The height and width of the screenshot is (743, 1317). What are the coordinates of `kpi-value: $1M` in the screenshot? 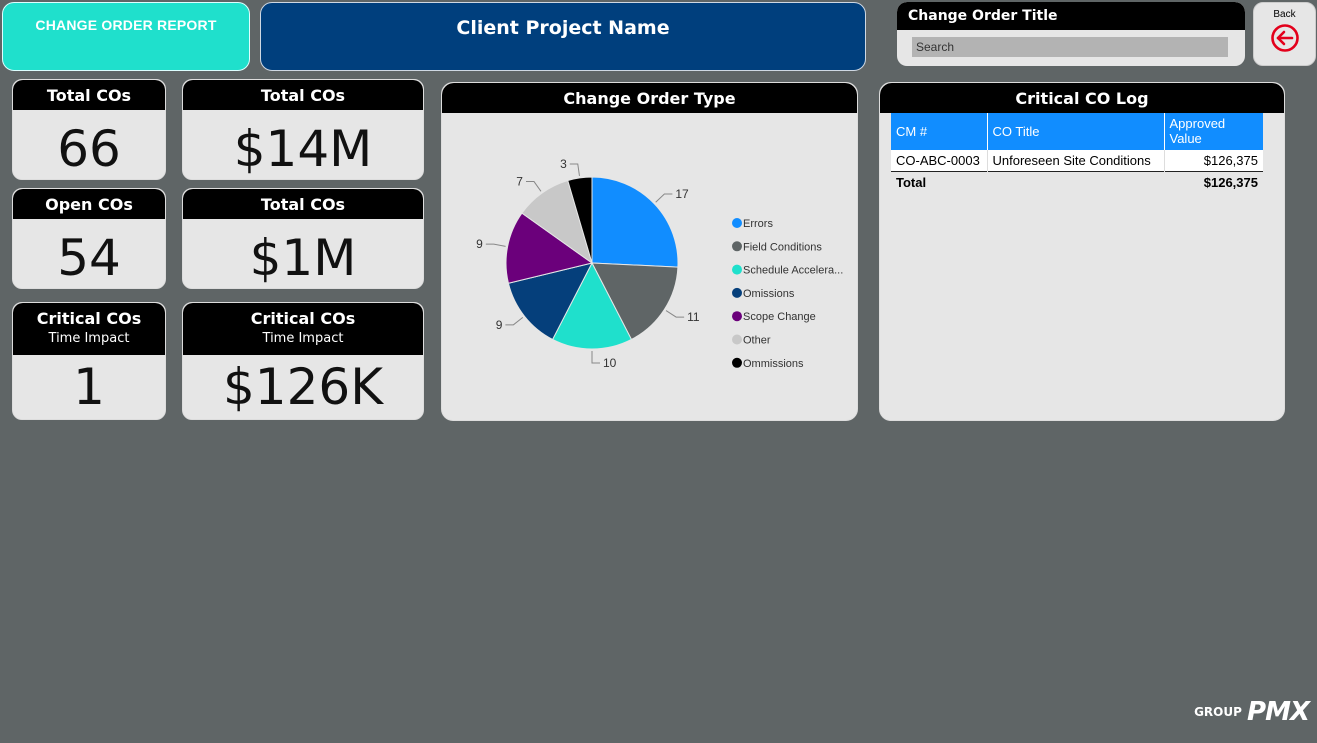 It's located at (303, 258).